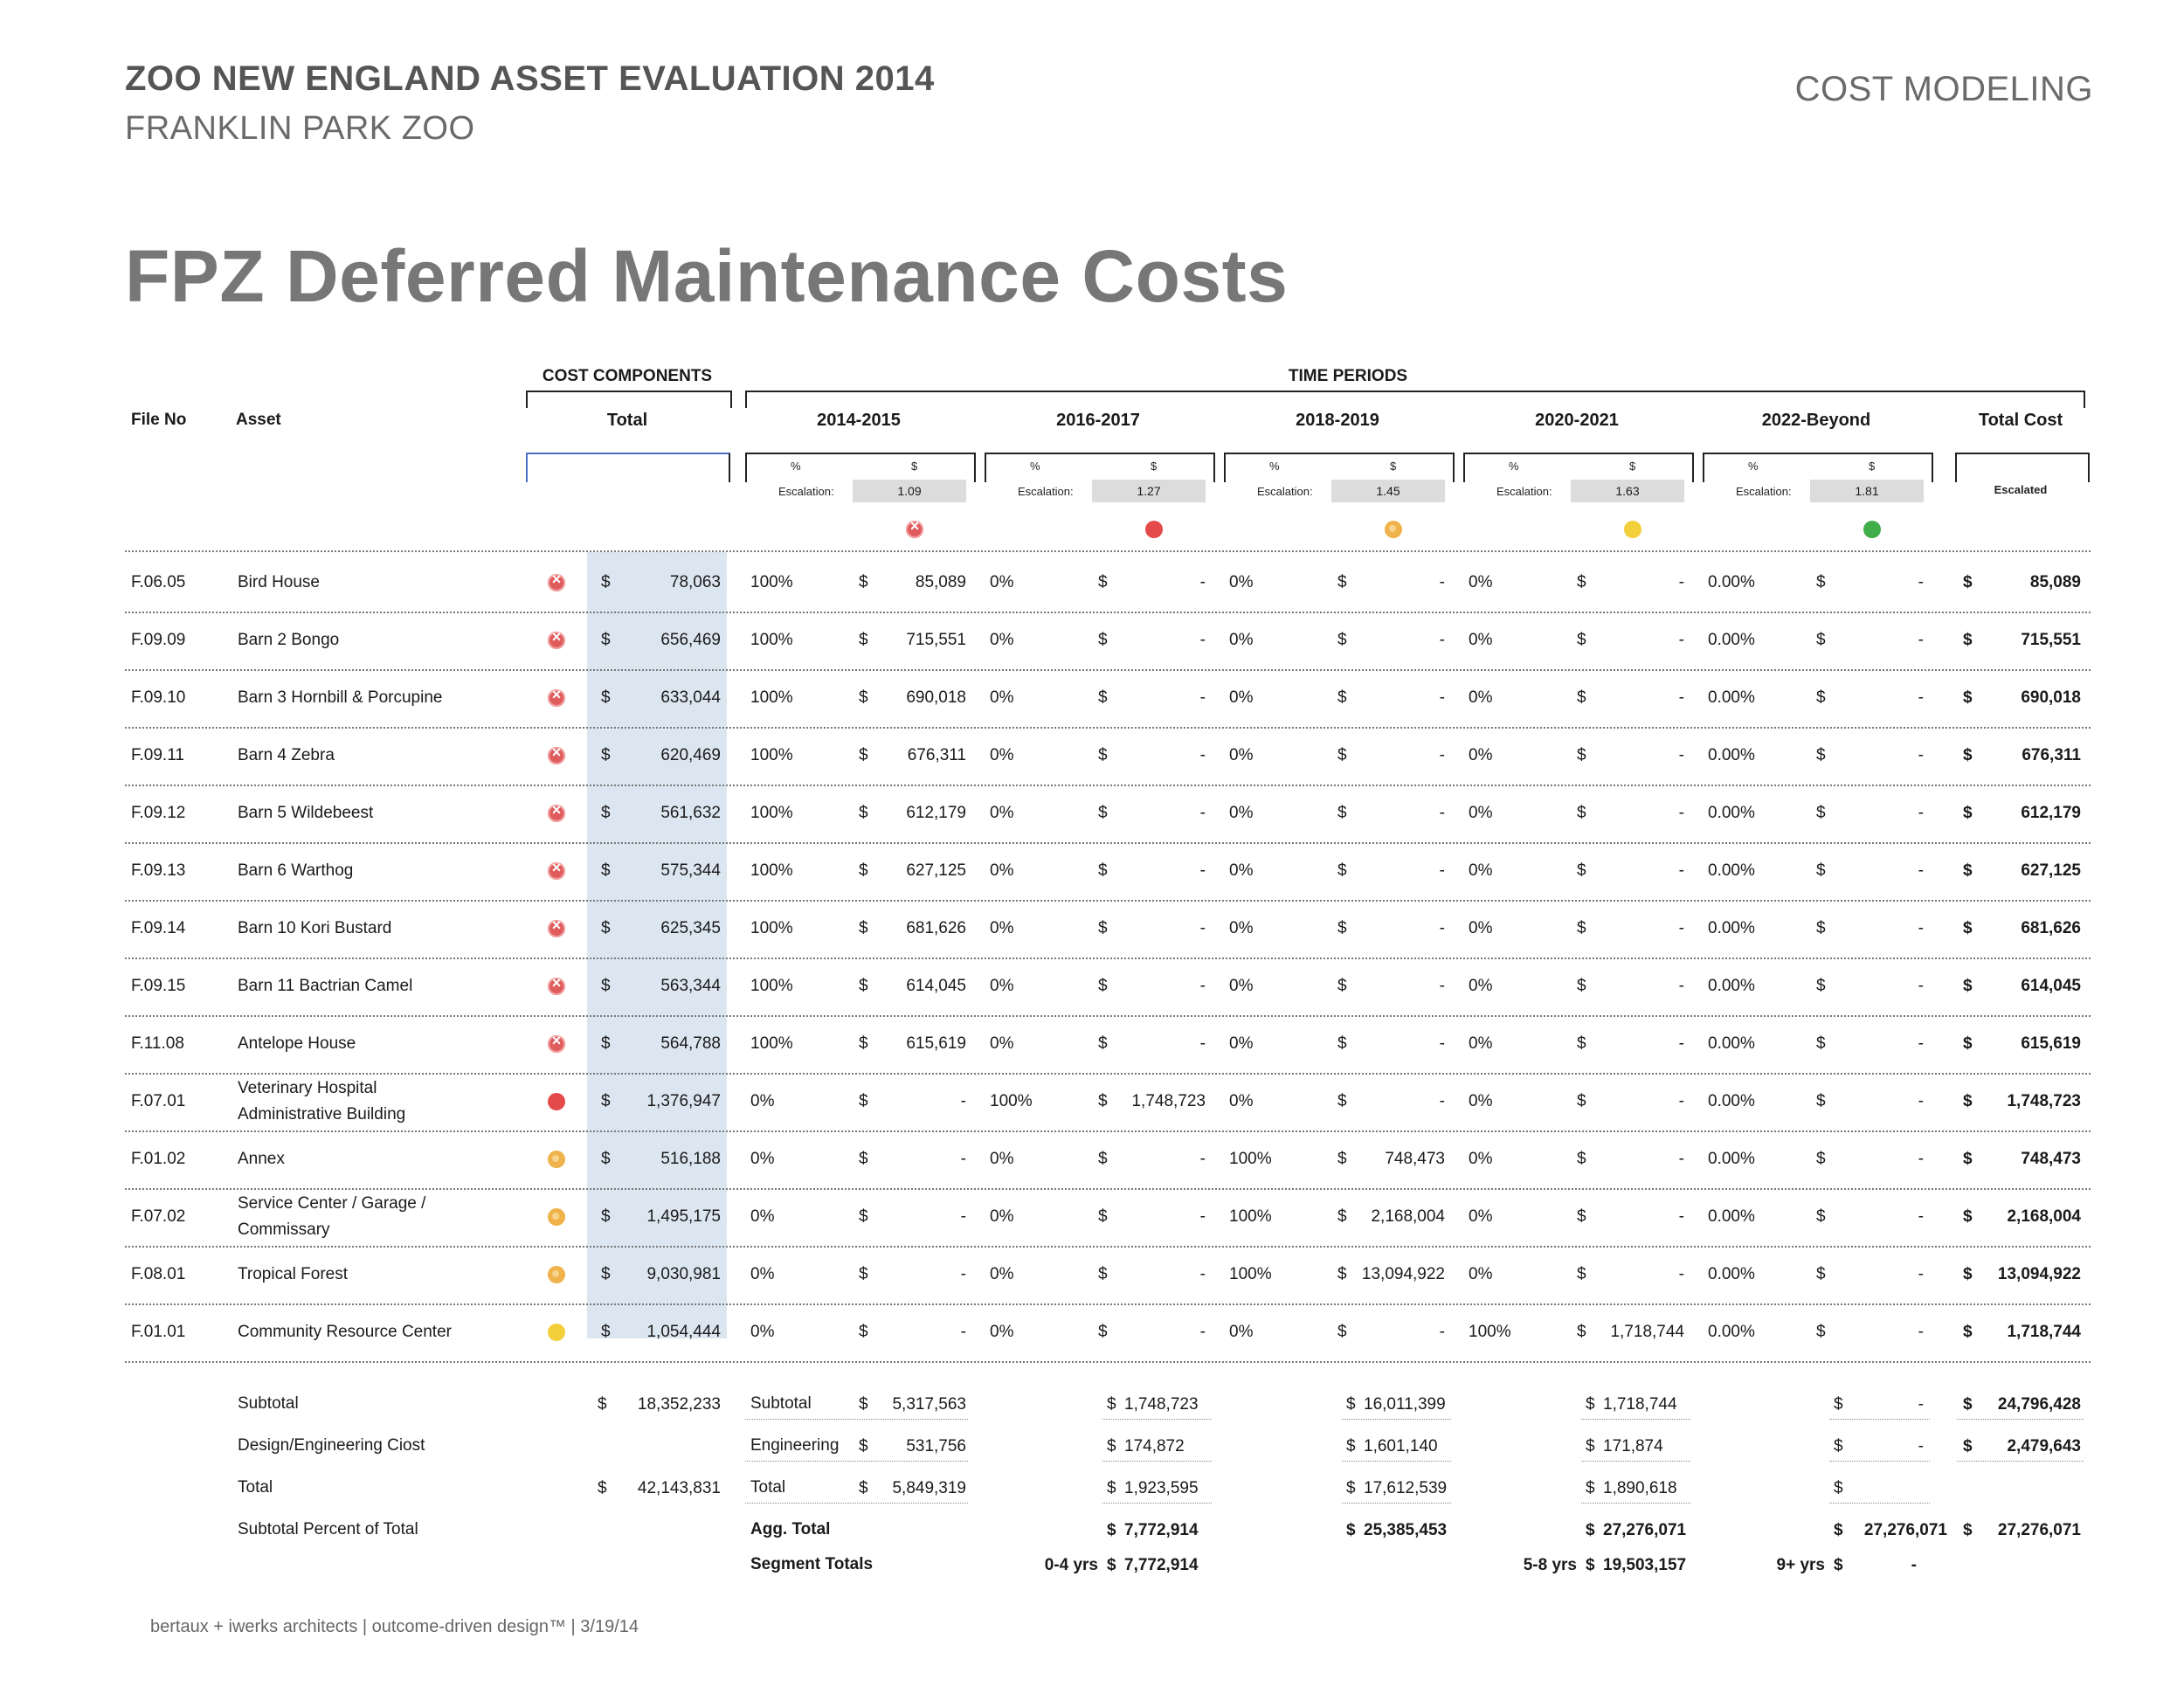  I want to click on period-amount: 627,125, so click(936, 870).